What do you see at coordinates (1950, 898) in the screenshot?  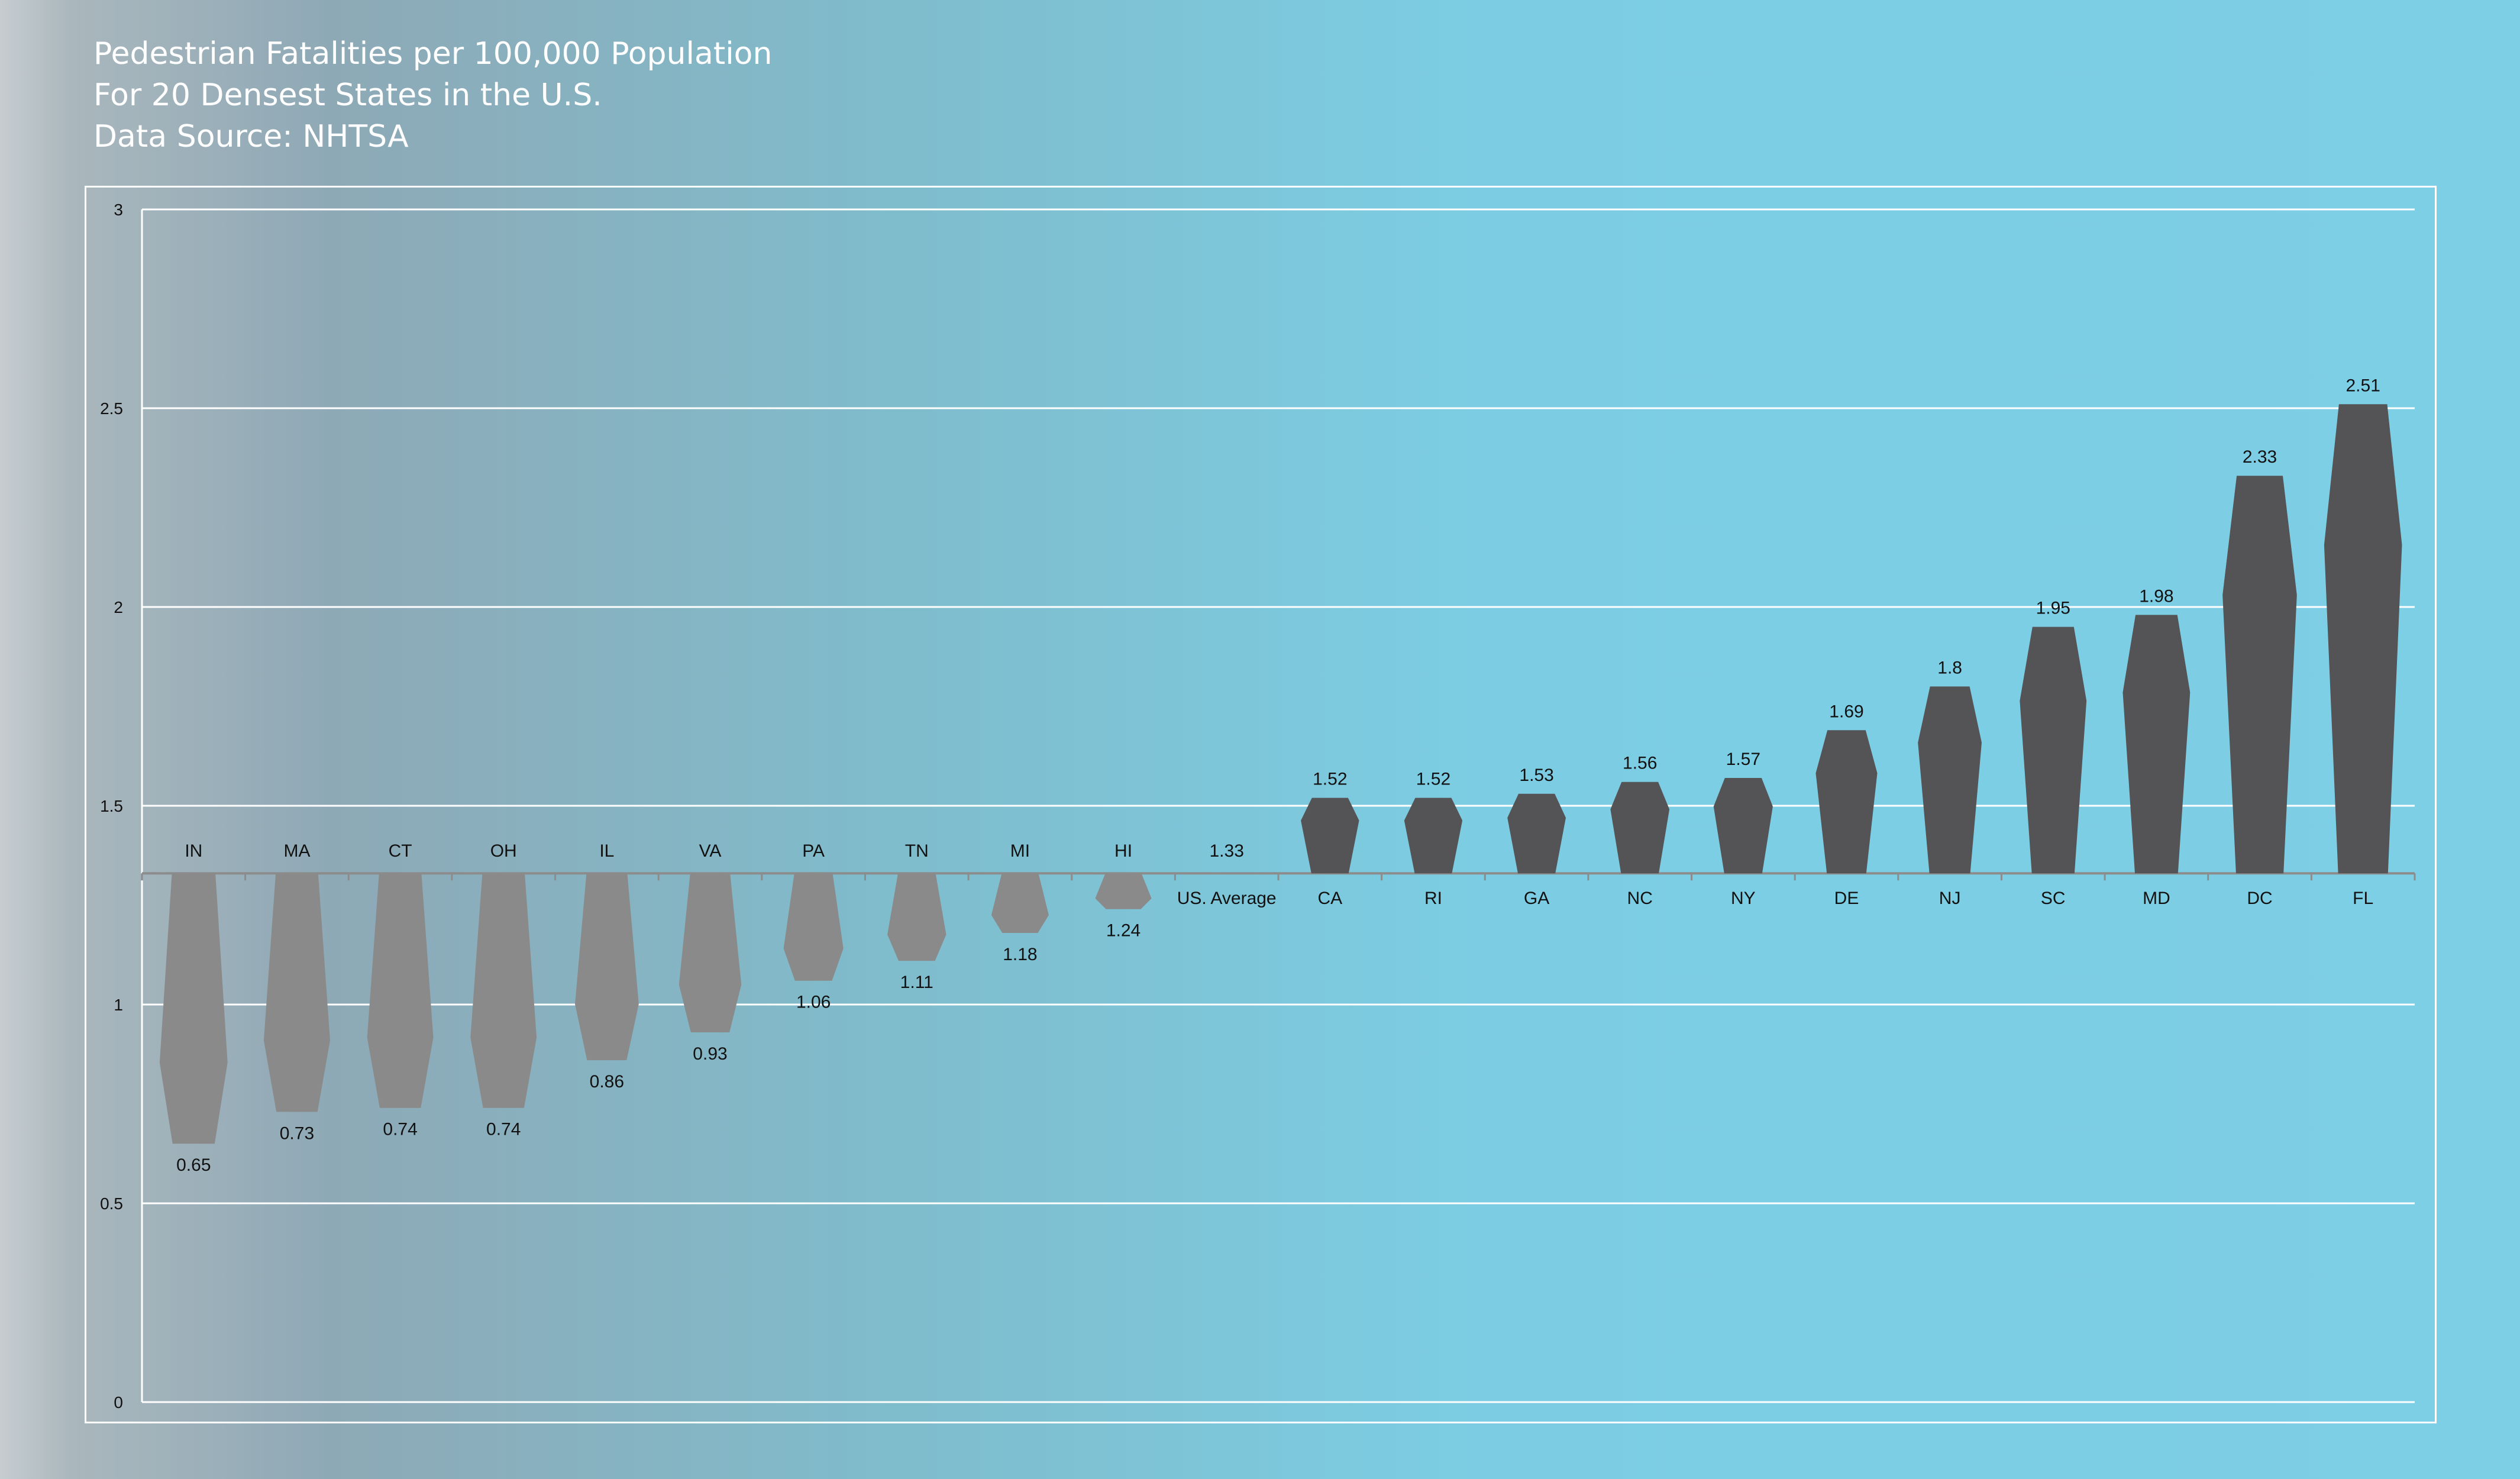 I see `category-label: NJ` at bounding box center [1950, 898].